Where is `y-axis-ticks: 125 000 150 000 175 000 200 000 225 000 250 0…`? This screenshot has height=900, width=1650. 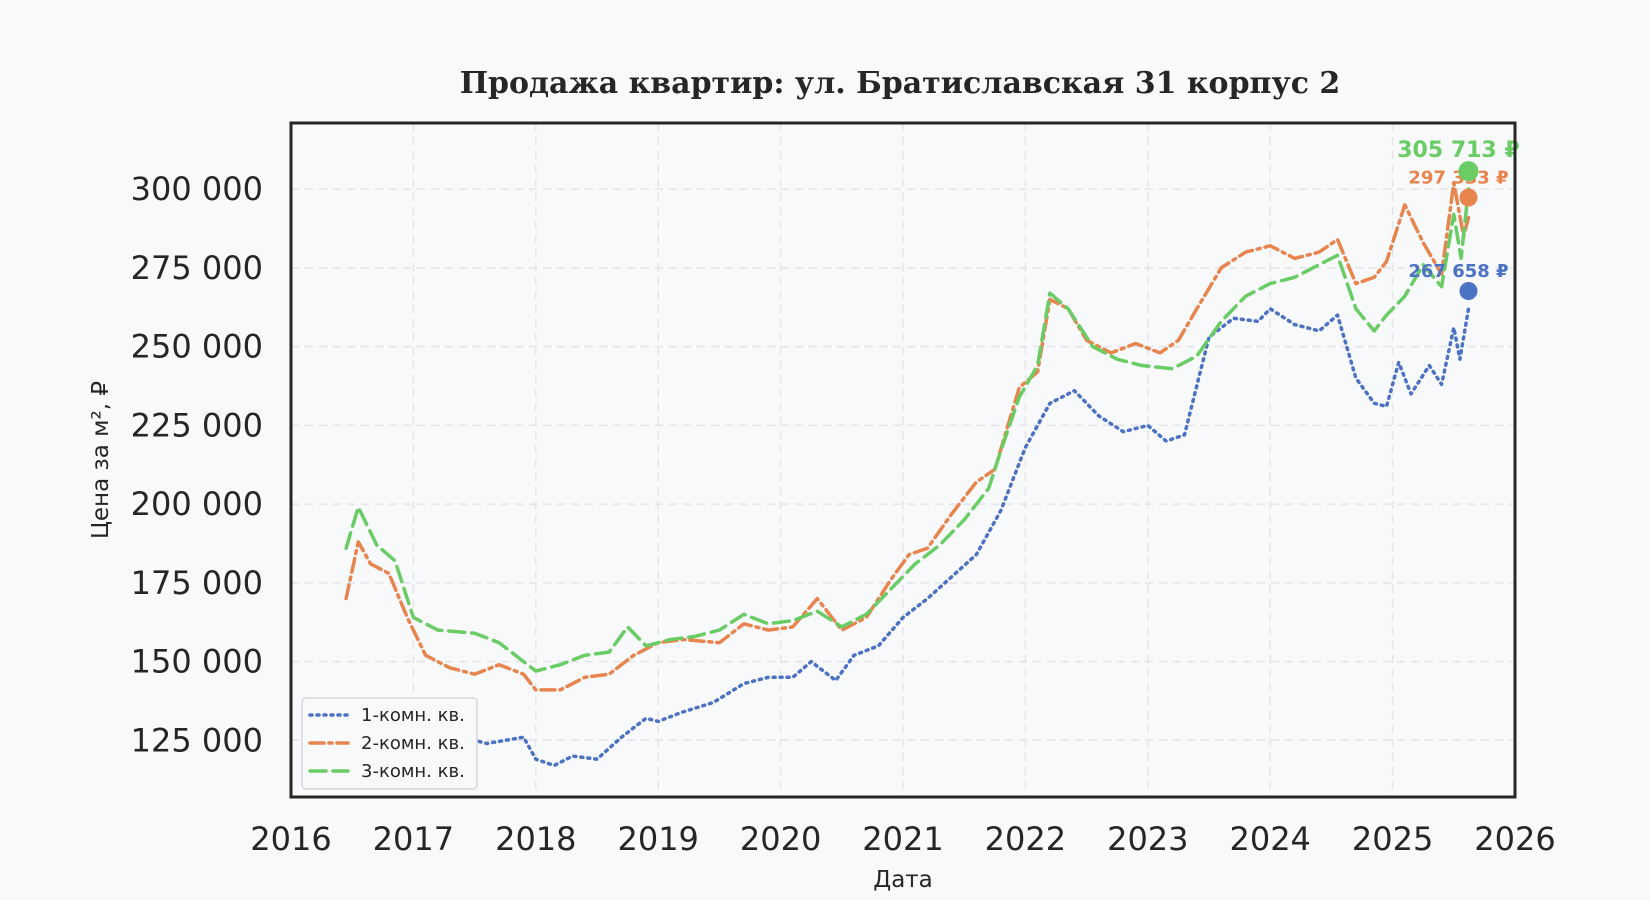
y-axis-ticks: 125 000 150 000 175 000 200 000 225 000 250 0… is located at coordinates (197, 464).